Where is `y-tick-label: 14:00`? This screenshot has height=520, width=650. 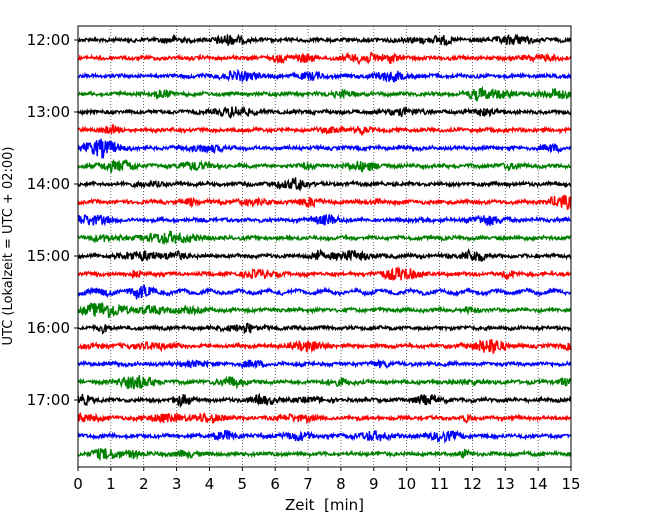 y-tick-label: 14:00 is located at coordinates (48, 184).